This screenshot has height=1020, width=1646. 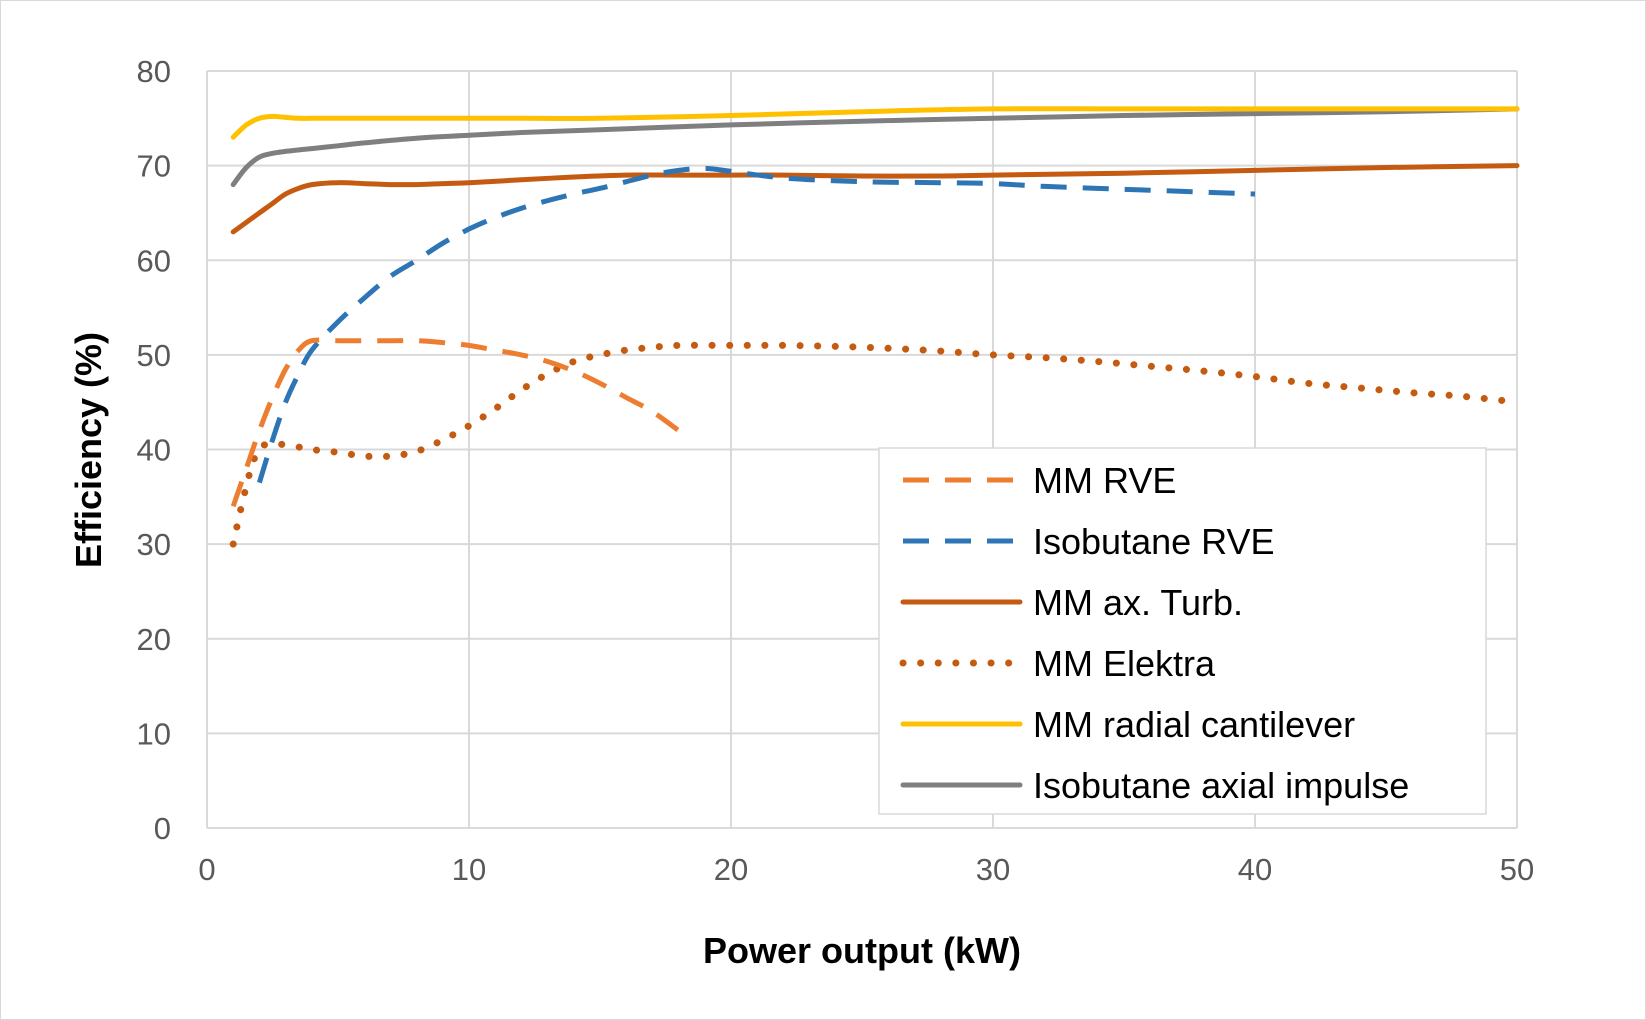 What do you see at coordinates (1194, 724) in the screenshot?
I see `legend-label: MM radial cantilever` at bounding box center [1194, 724].